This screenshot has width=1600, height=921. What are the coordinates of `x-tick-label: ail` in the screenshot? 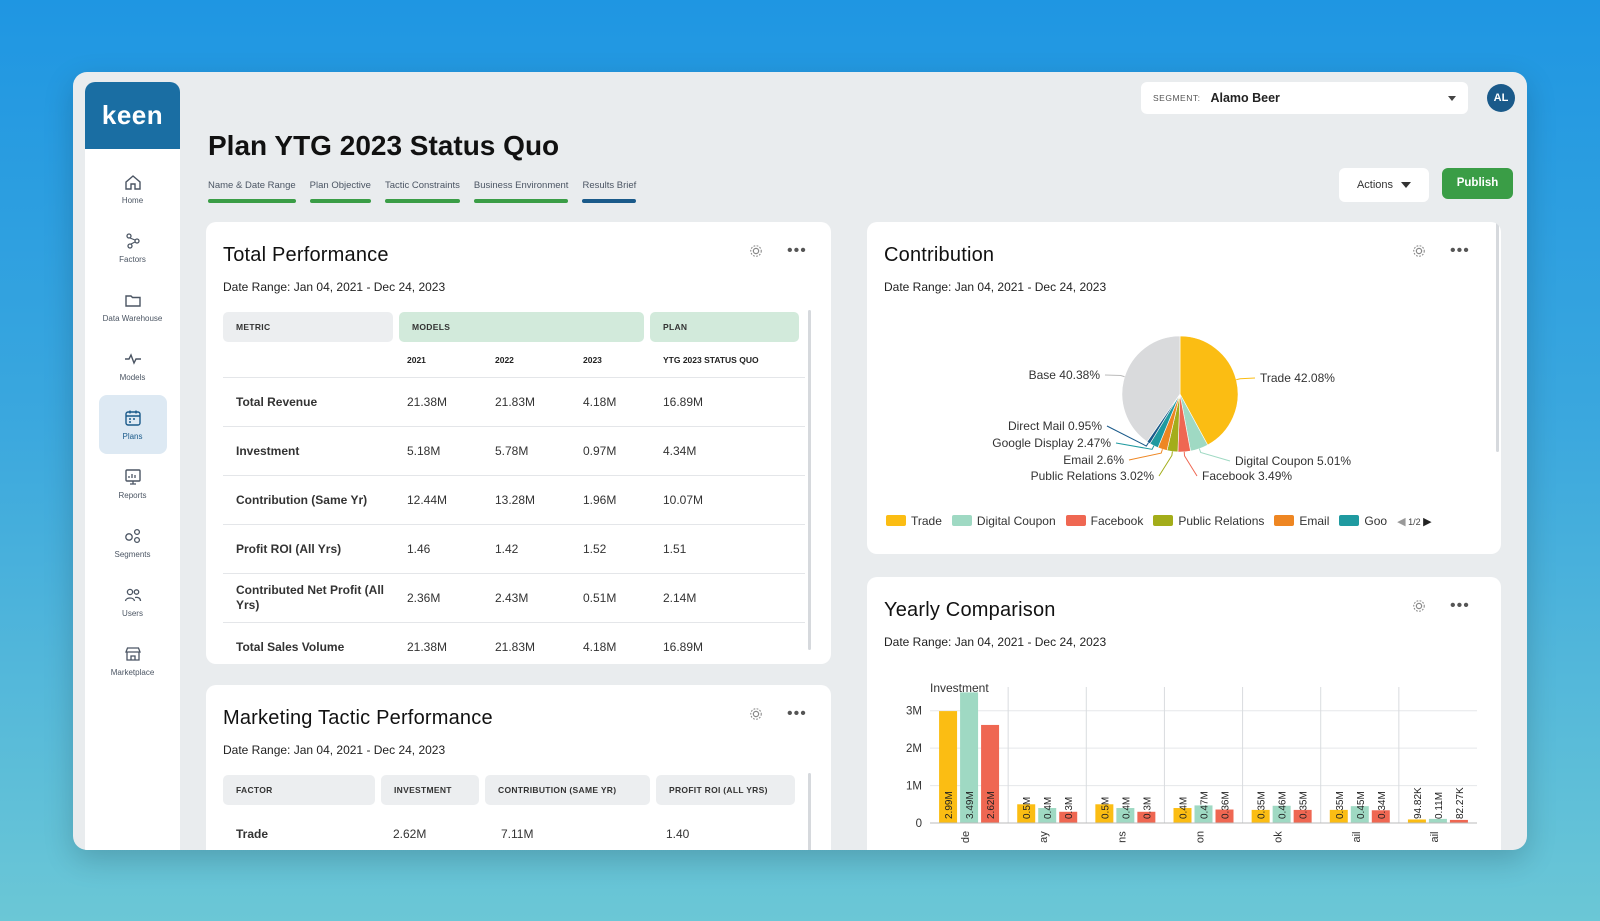 It's located at (1357, 836).